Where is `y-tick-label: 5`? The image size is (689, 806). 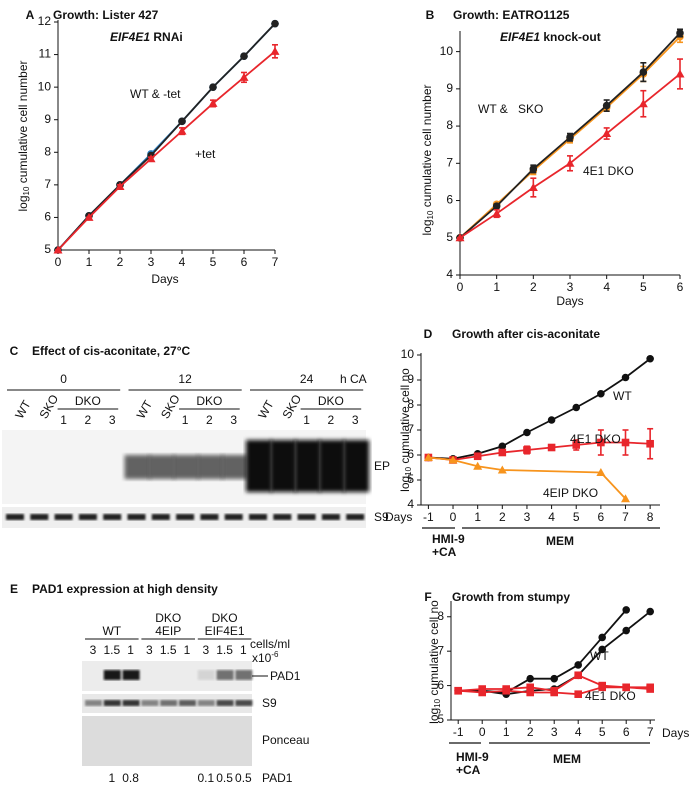 y-tick-label: 5 is located at coordinates (47, 249).